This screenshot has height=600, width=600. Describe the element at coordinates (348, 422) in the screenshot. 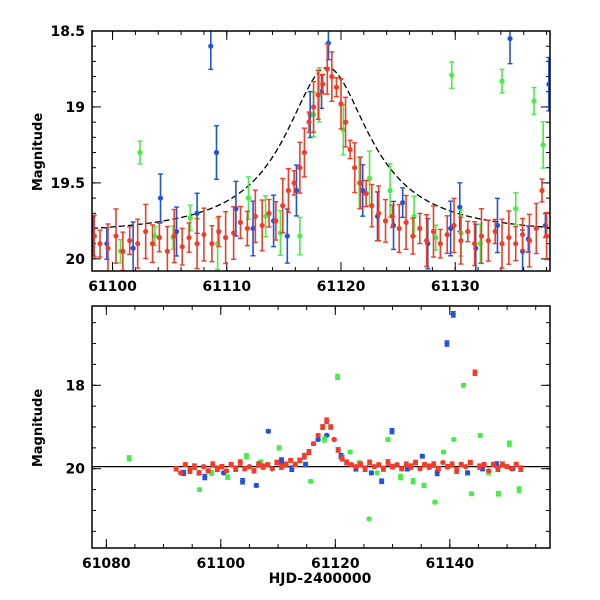

I see `series-red` at that location.